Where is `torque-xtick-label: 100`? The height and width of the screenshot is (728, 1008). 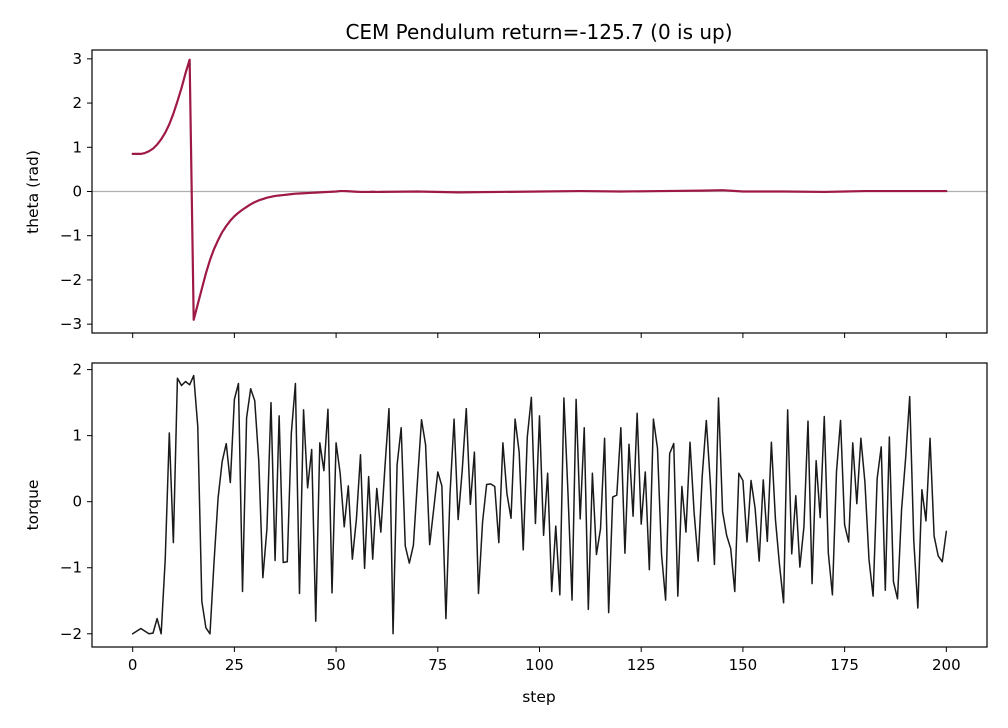 torque-xtick-label: 100 is located at coordinates (539, 665).